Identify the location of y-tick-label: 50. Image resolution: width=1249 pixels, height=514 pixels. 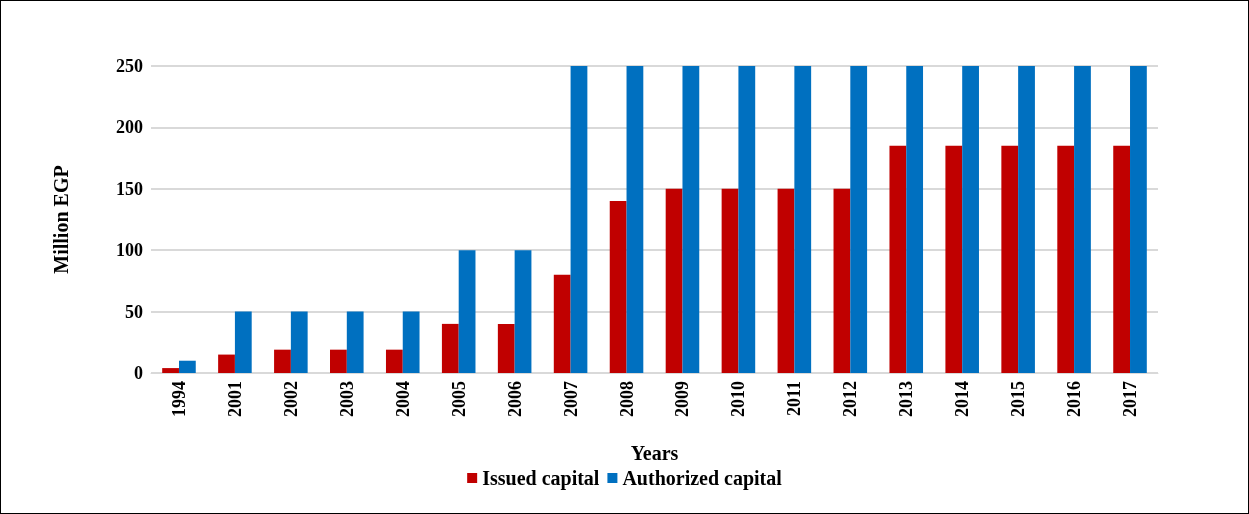
(134, 311).